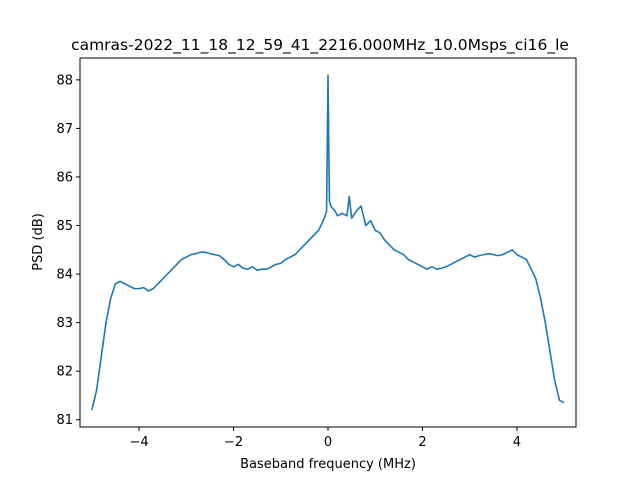 Image resolution: width=640 pixels, height=480 pixels. I want to click on y-tick-label: 85, so click(64, 226).